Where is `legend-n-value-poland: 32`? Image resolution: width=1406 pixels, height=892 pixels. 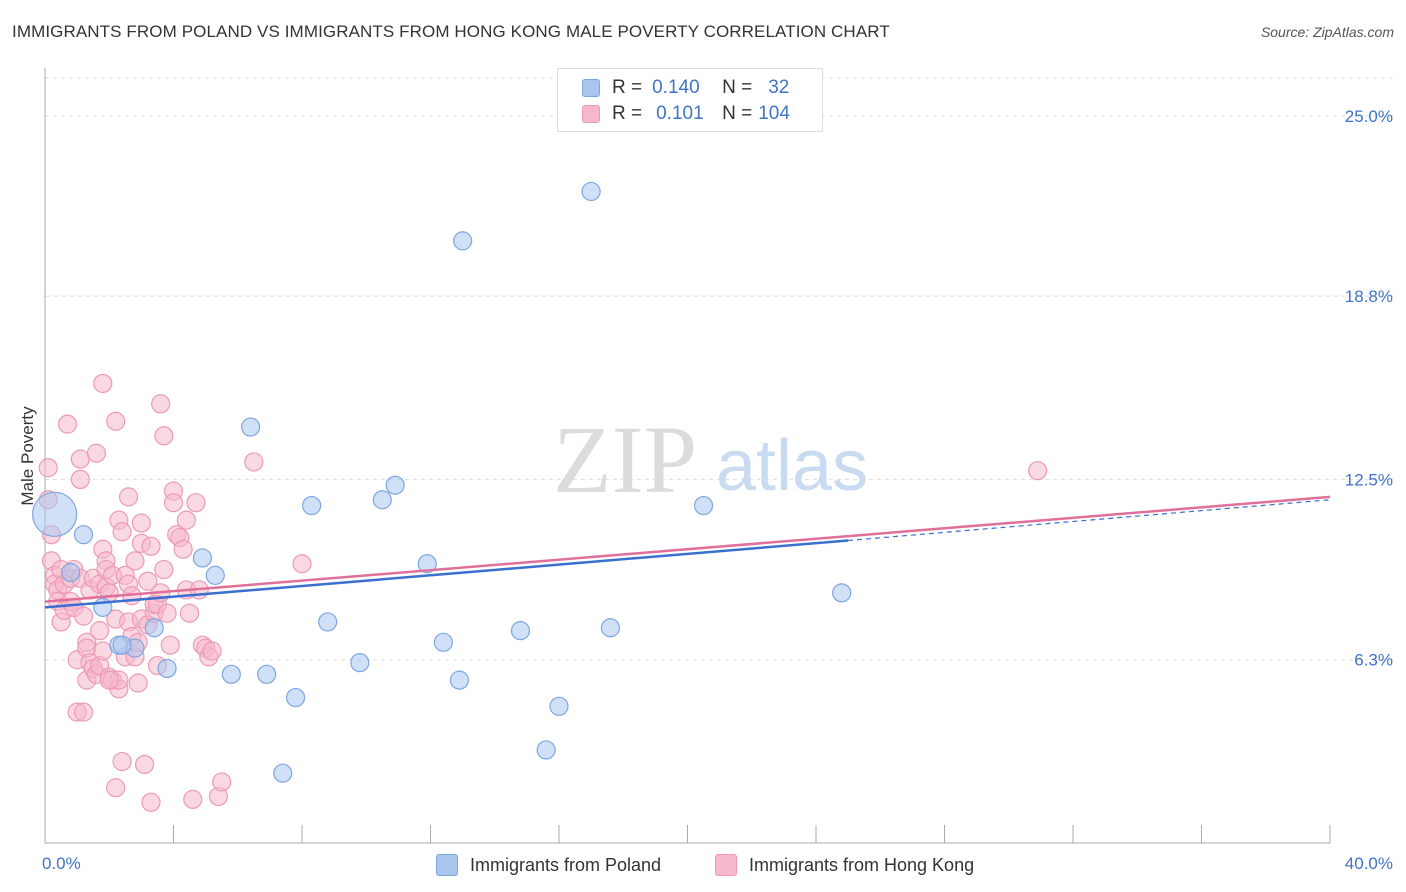
legend-n-value-poland: 32 is located at coordinates (779, 87).